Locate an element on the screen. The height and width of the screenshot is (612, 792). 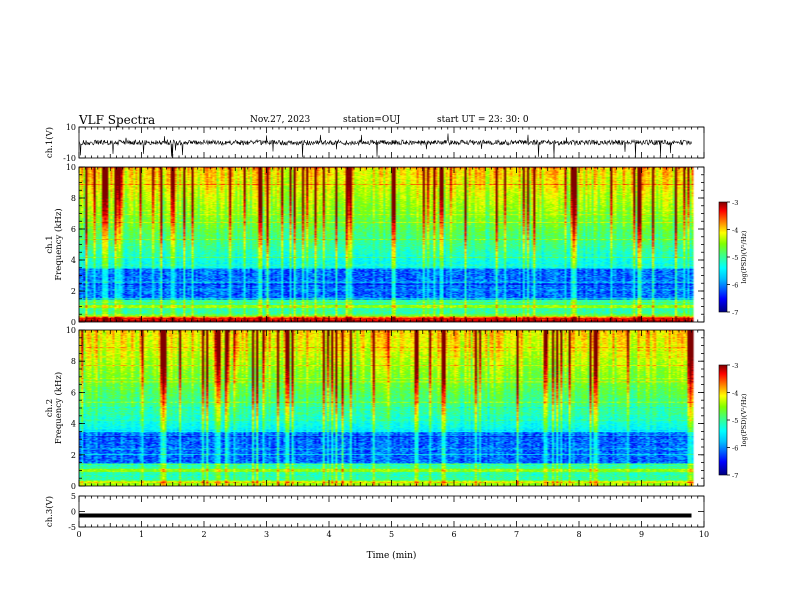
ch1-spectrogram-colorbar is located at coordinates (723, 257).